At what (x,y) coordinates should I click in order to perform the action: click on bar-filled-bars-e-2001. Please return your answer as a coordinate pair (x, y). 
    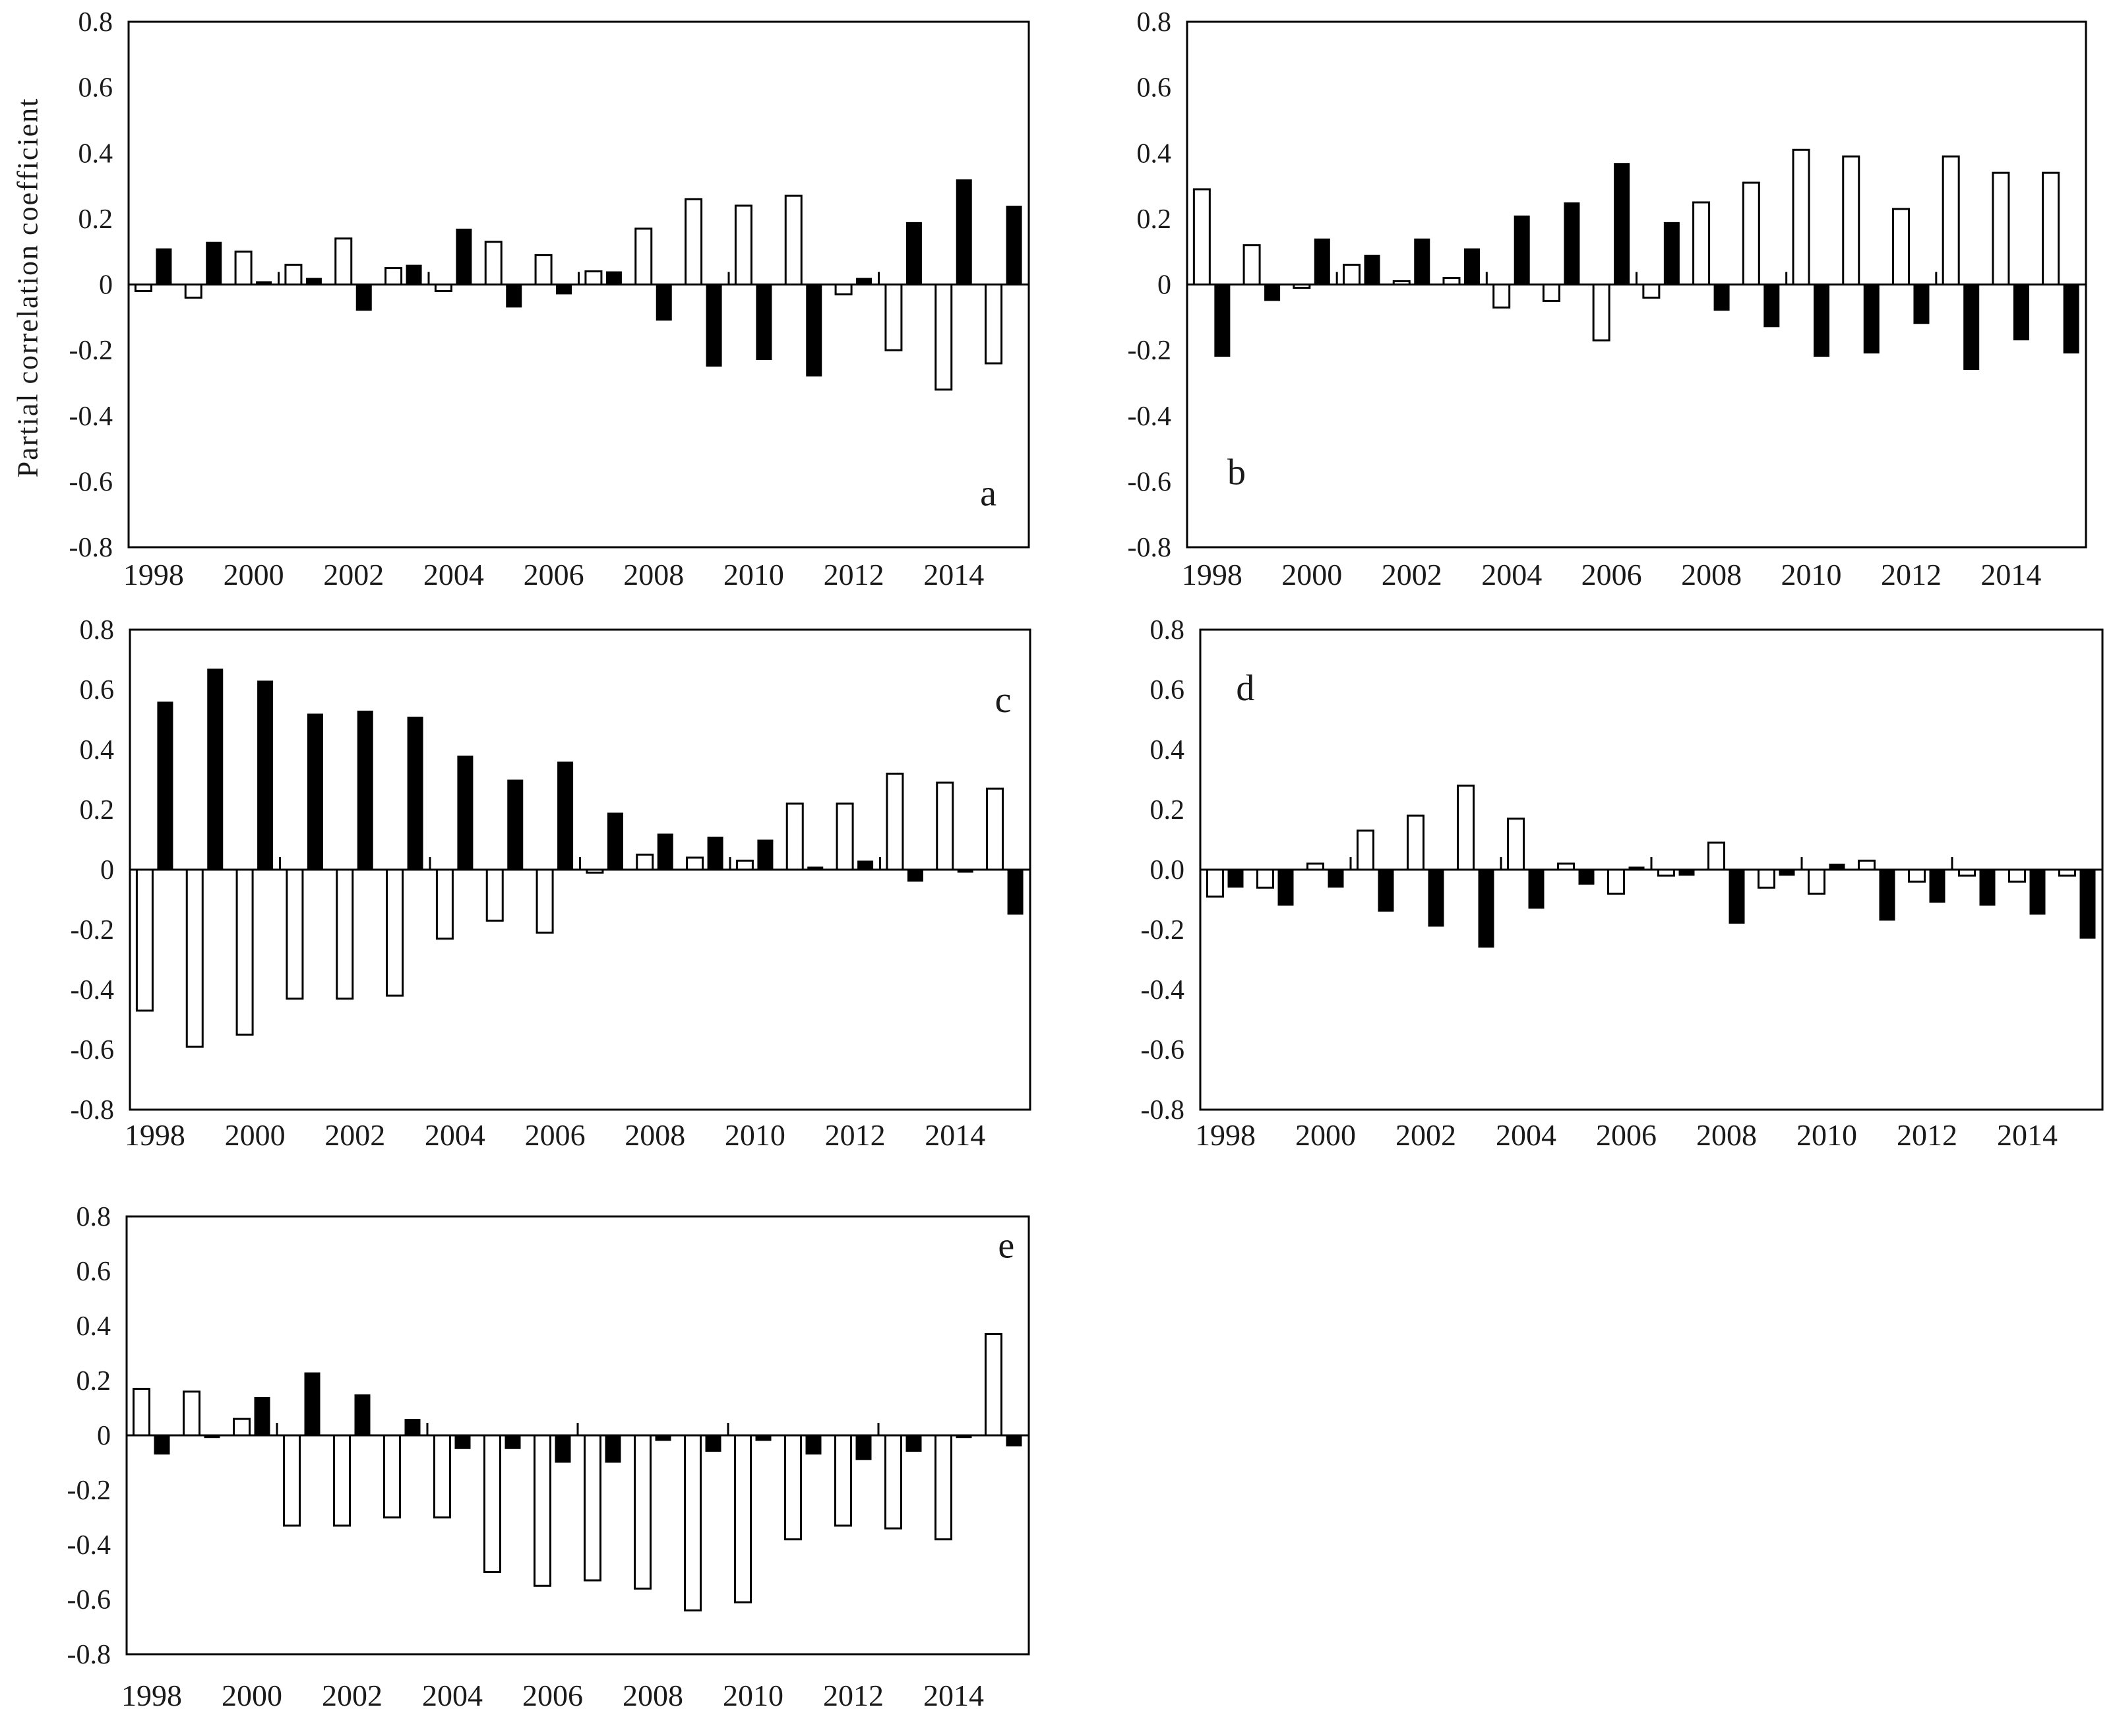
    Looking at the image, I should click on (312, 1403).